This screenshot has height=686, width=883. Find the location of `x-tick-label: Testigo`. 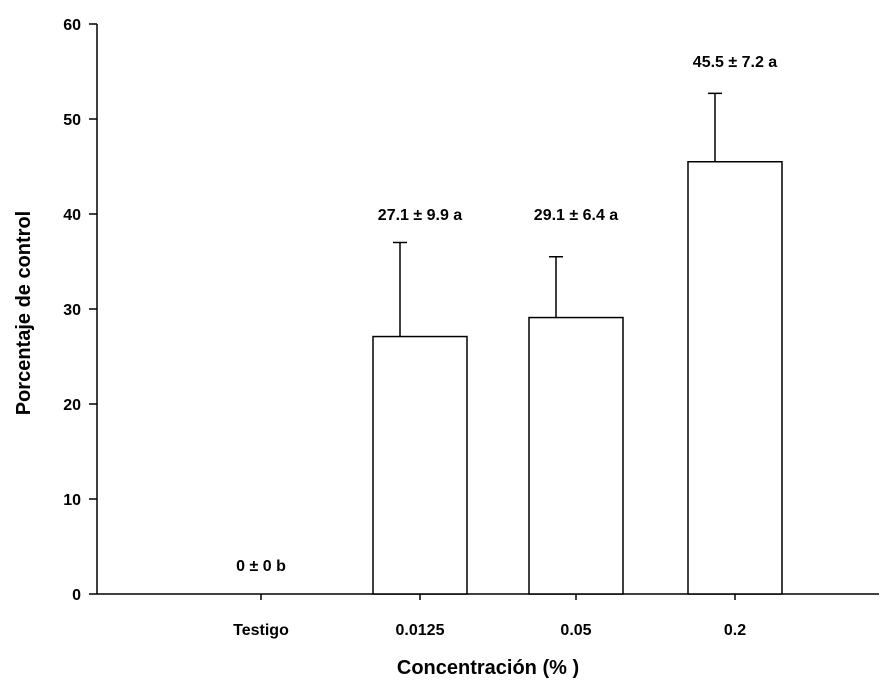

x-tick-label: Testigo is located at coordinates (261, 630).